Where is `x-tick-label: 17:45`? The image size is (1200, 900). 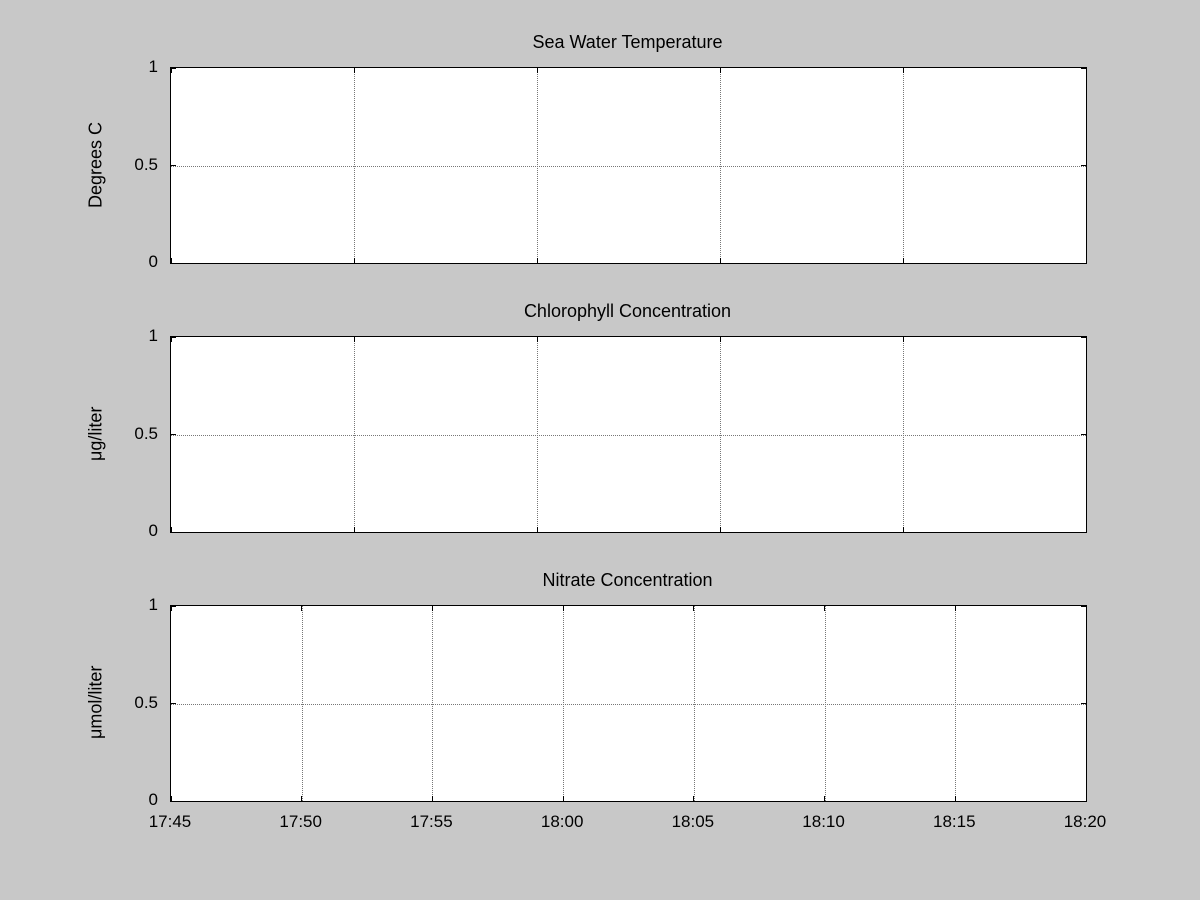
x-tick-label: 17:45 is located at coordinates (170, 821).